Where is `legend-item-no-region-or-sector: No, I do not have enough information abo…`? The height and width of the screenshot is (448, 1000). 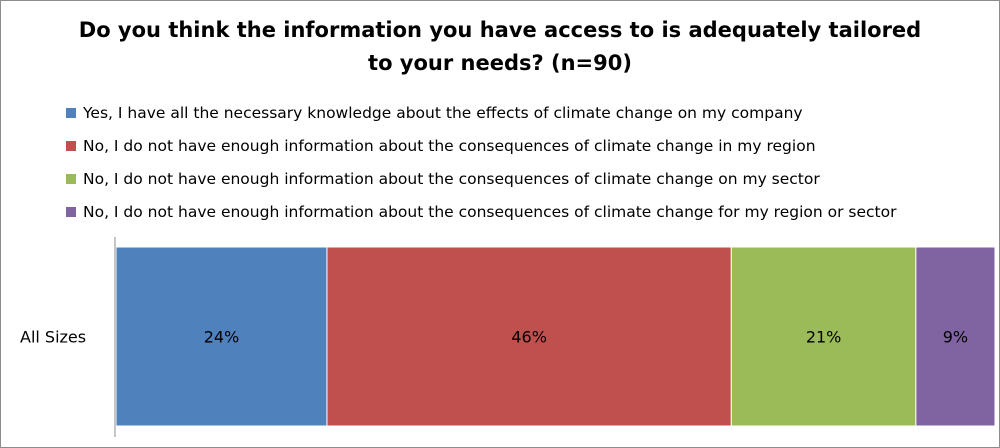
legend-item-no-region-or-sector: No, I do not have enough information abo… is located at coordinates (481, 211).